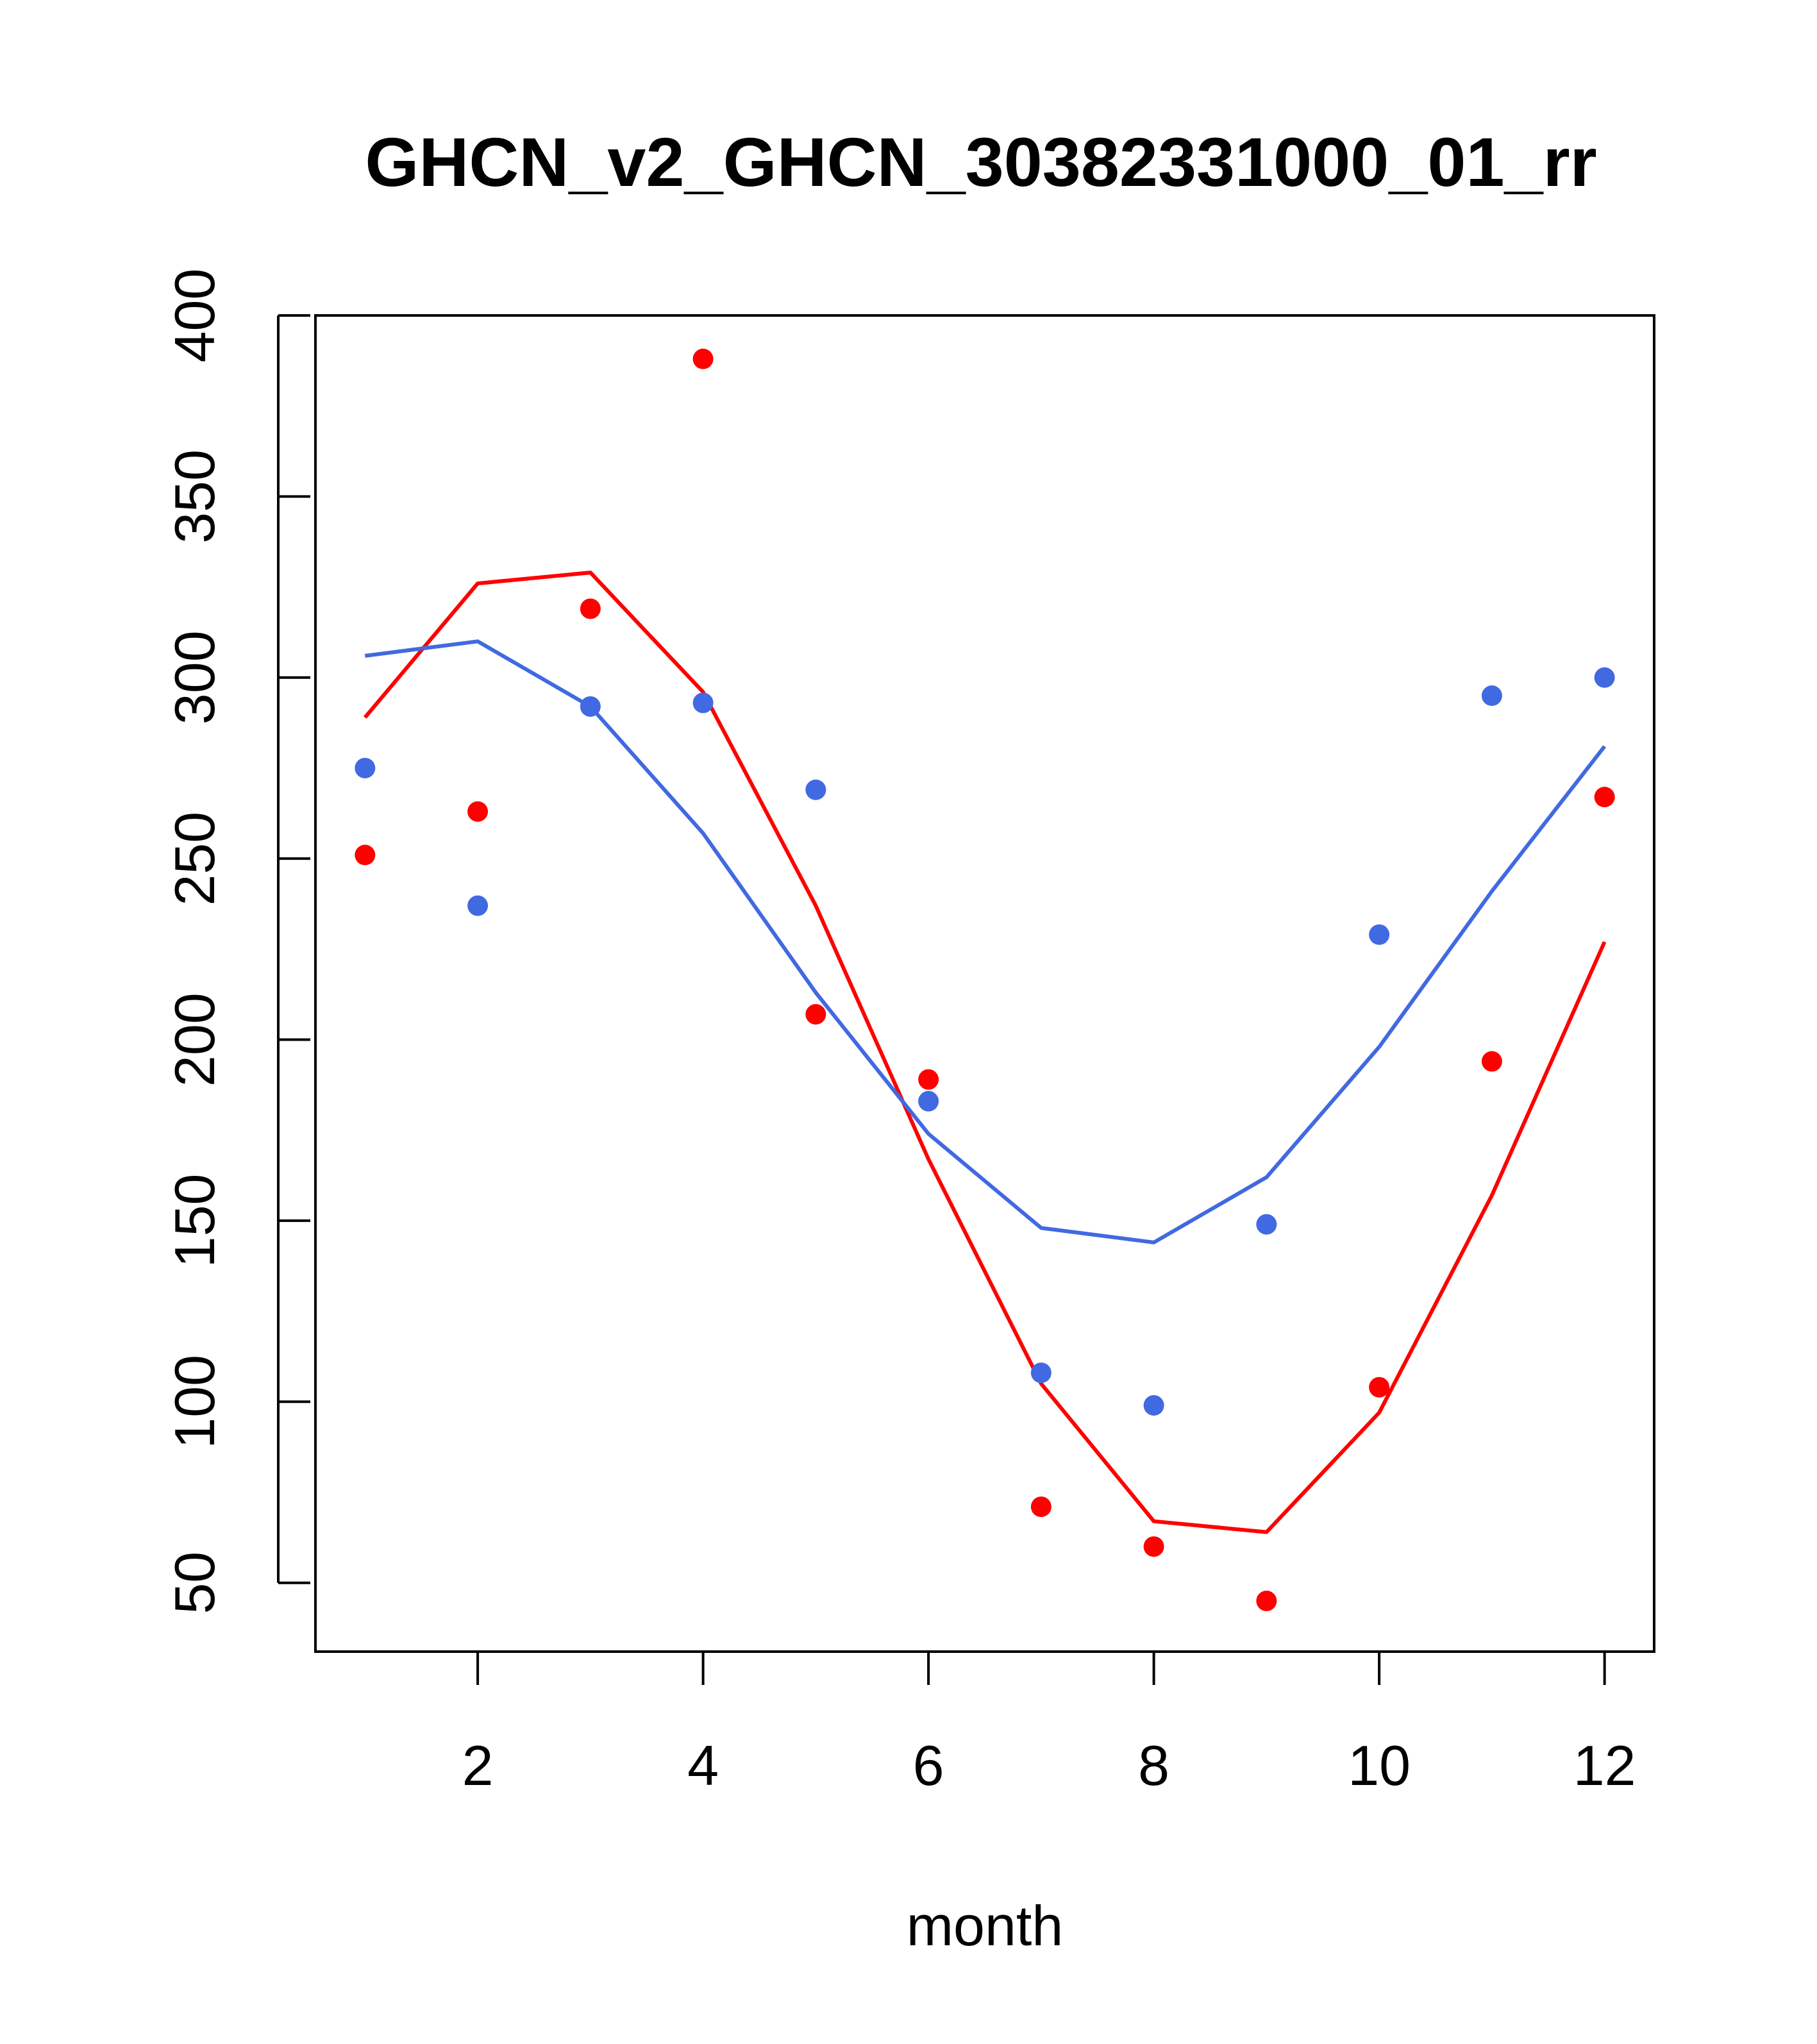 This screenshot has width=1817, height=2044. I want to click on y-tick-label: 250, so click(194, 859).